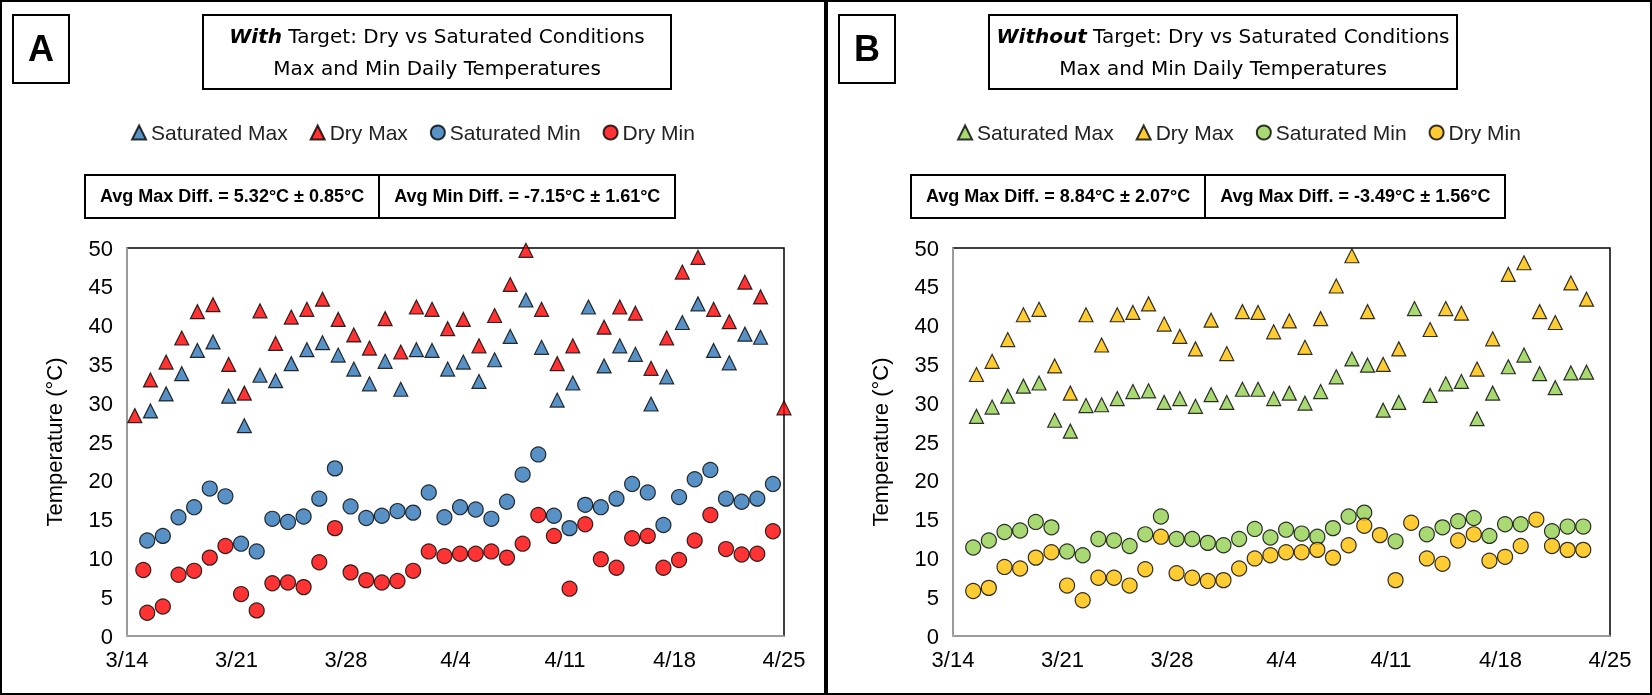 Image resolution: width=1652 pixels, height=695 pixels. What do you see at coordinates (867, 49) in the screenshot?
I see `text: B` at bounding box center [867, 49].